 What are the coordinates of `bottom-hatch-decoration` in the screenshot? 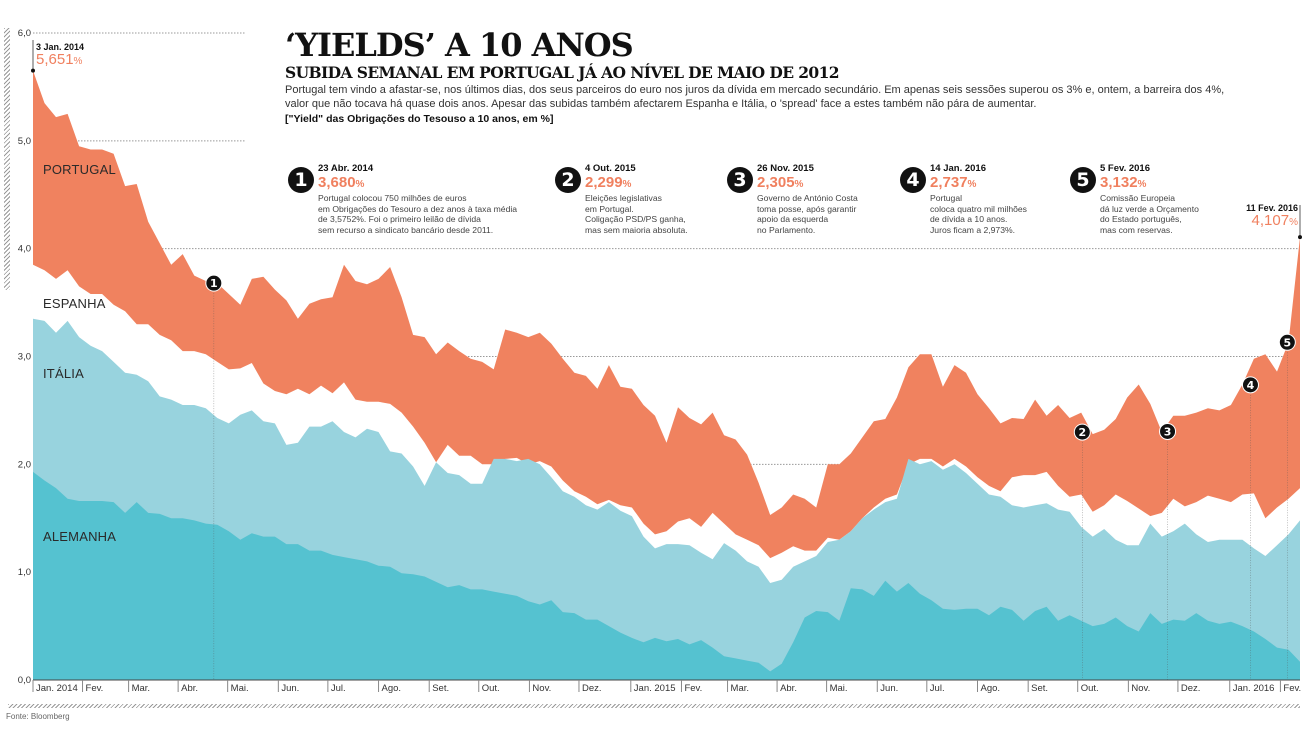 It's located at (654, 706).